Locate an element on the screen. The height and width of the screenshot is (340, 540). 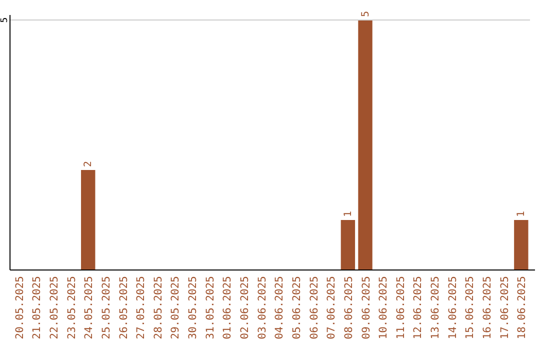
x-tick-label: 31.05.2025 is located at coordinates (210, 308).